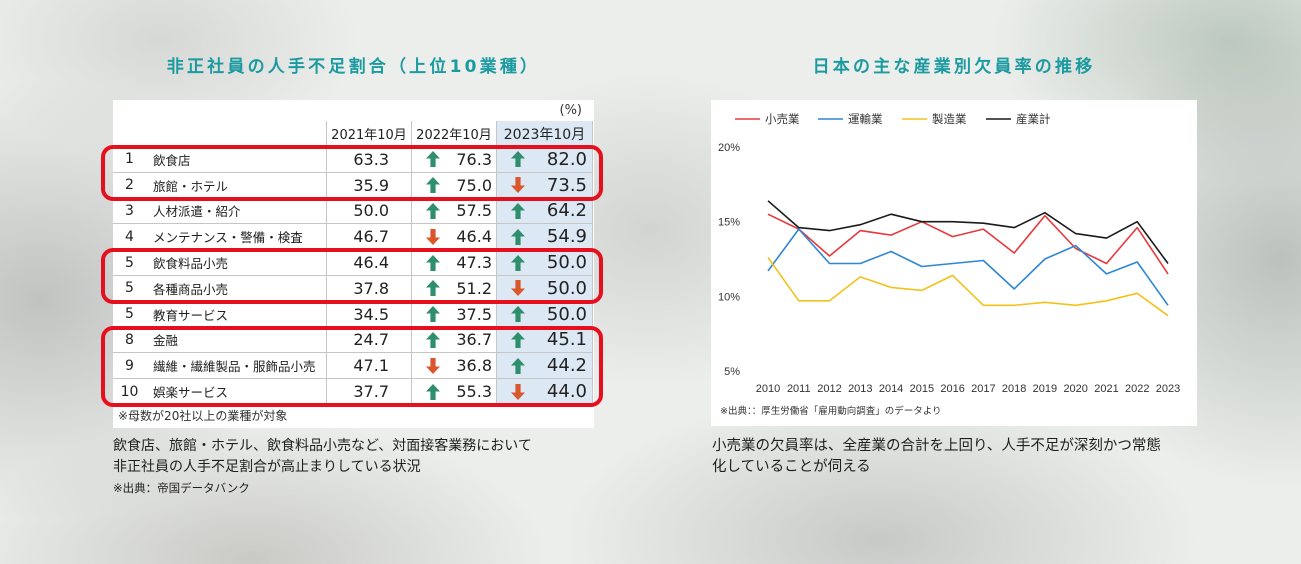 The height and width of the screenshot is (564, 1301). Describe the element at coordinates (545, 391) in the screenshot. I see `value-2023-cell: 44.0` at that location.